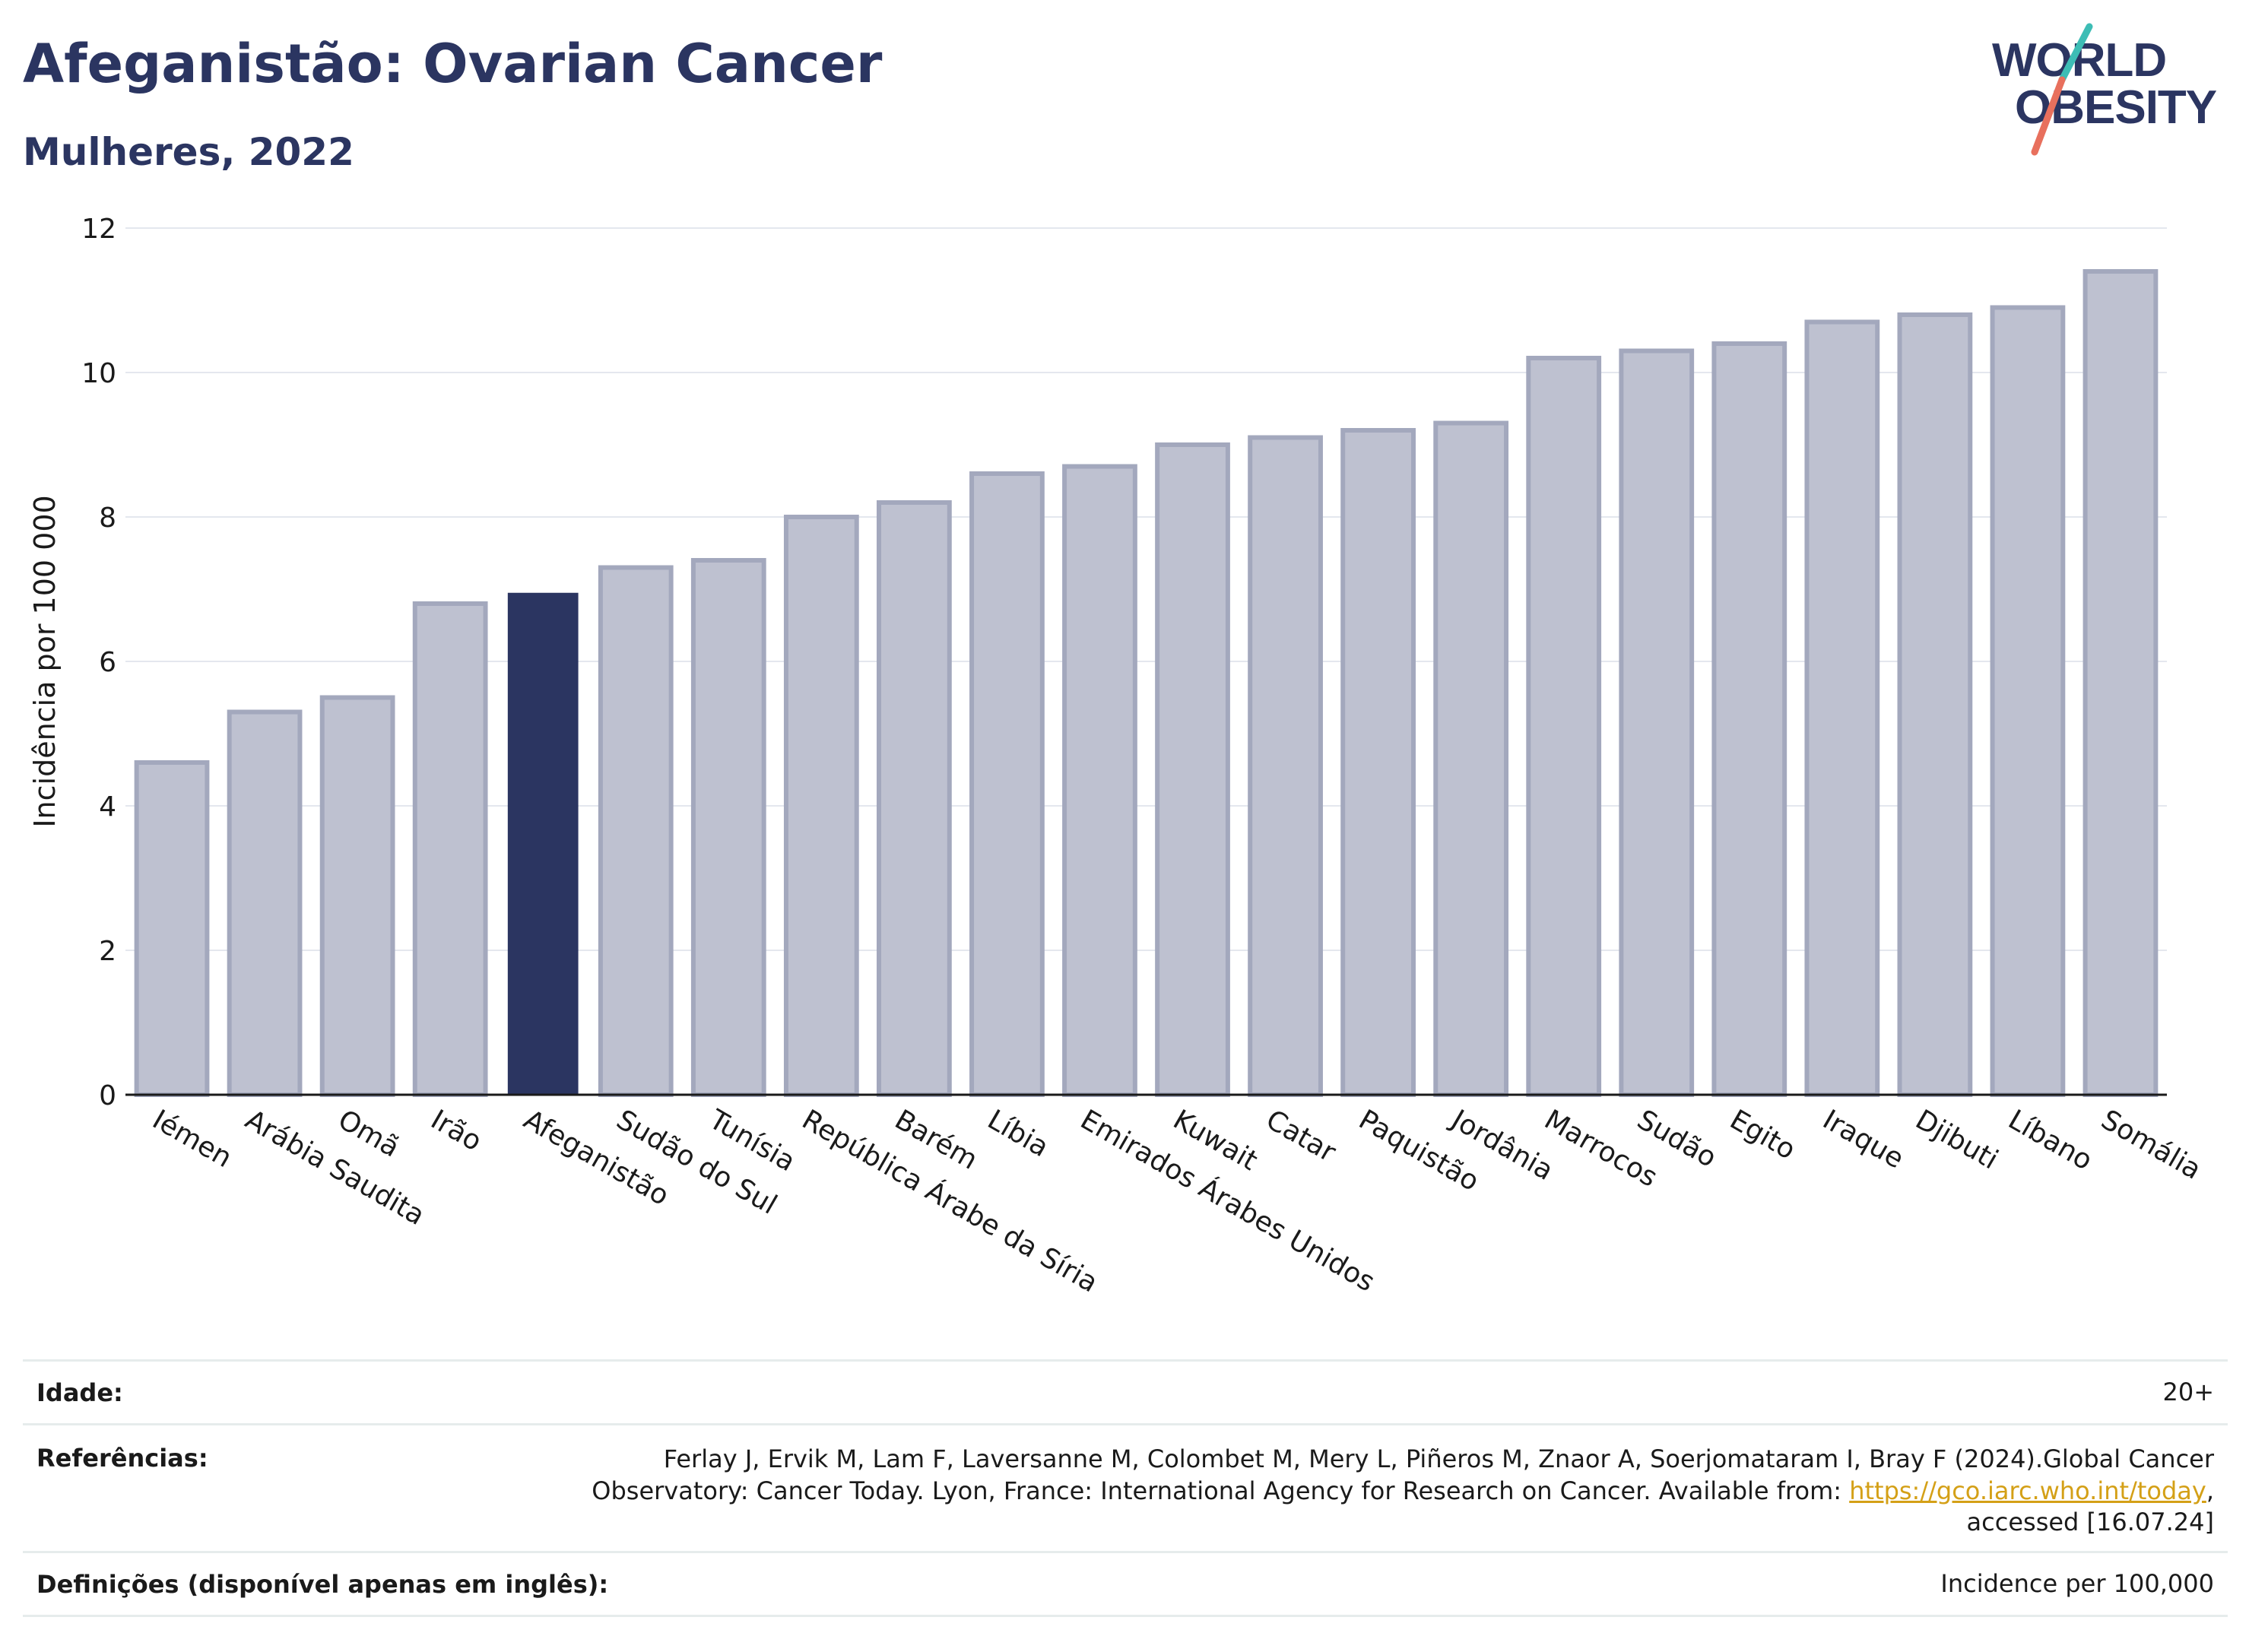  Describe the element at coordinates (107, 662) in the screenshot. I see `y-tick-label: 6` at that location.